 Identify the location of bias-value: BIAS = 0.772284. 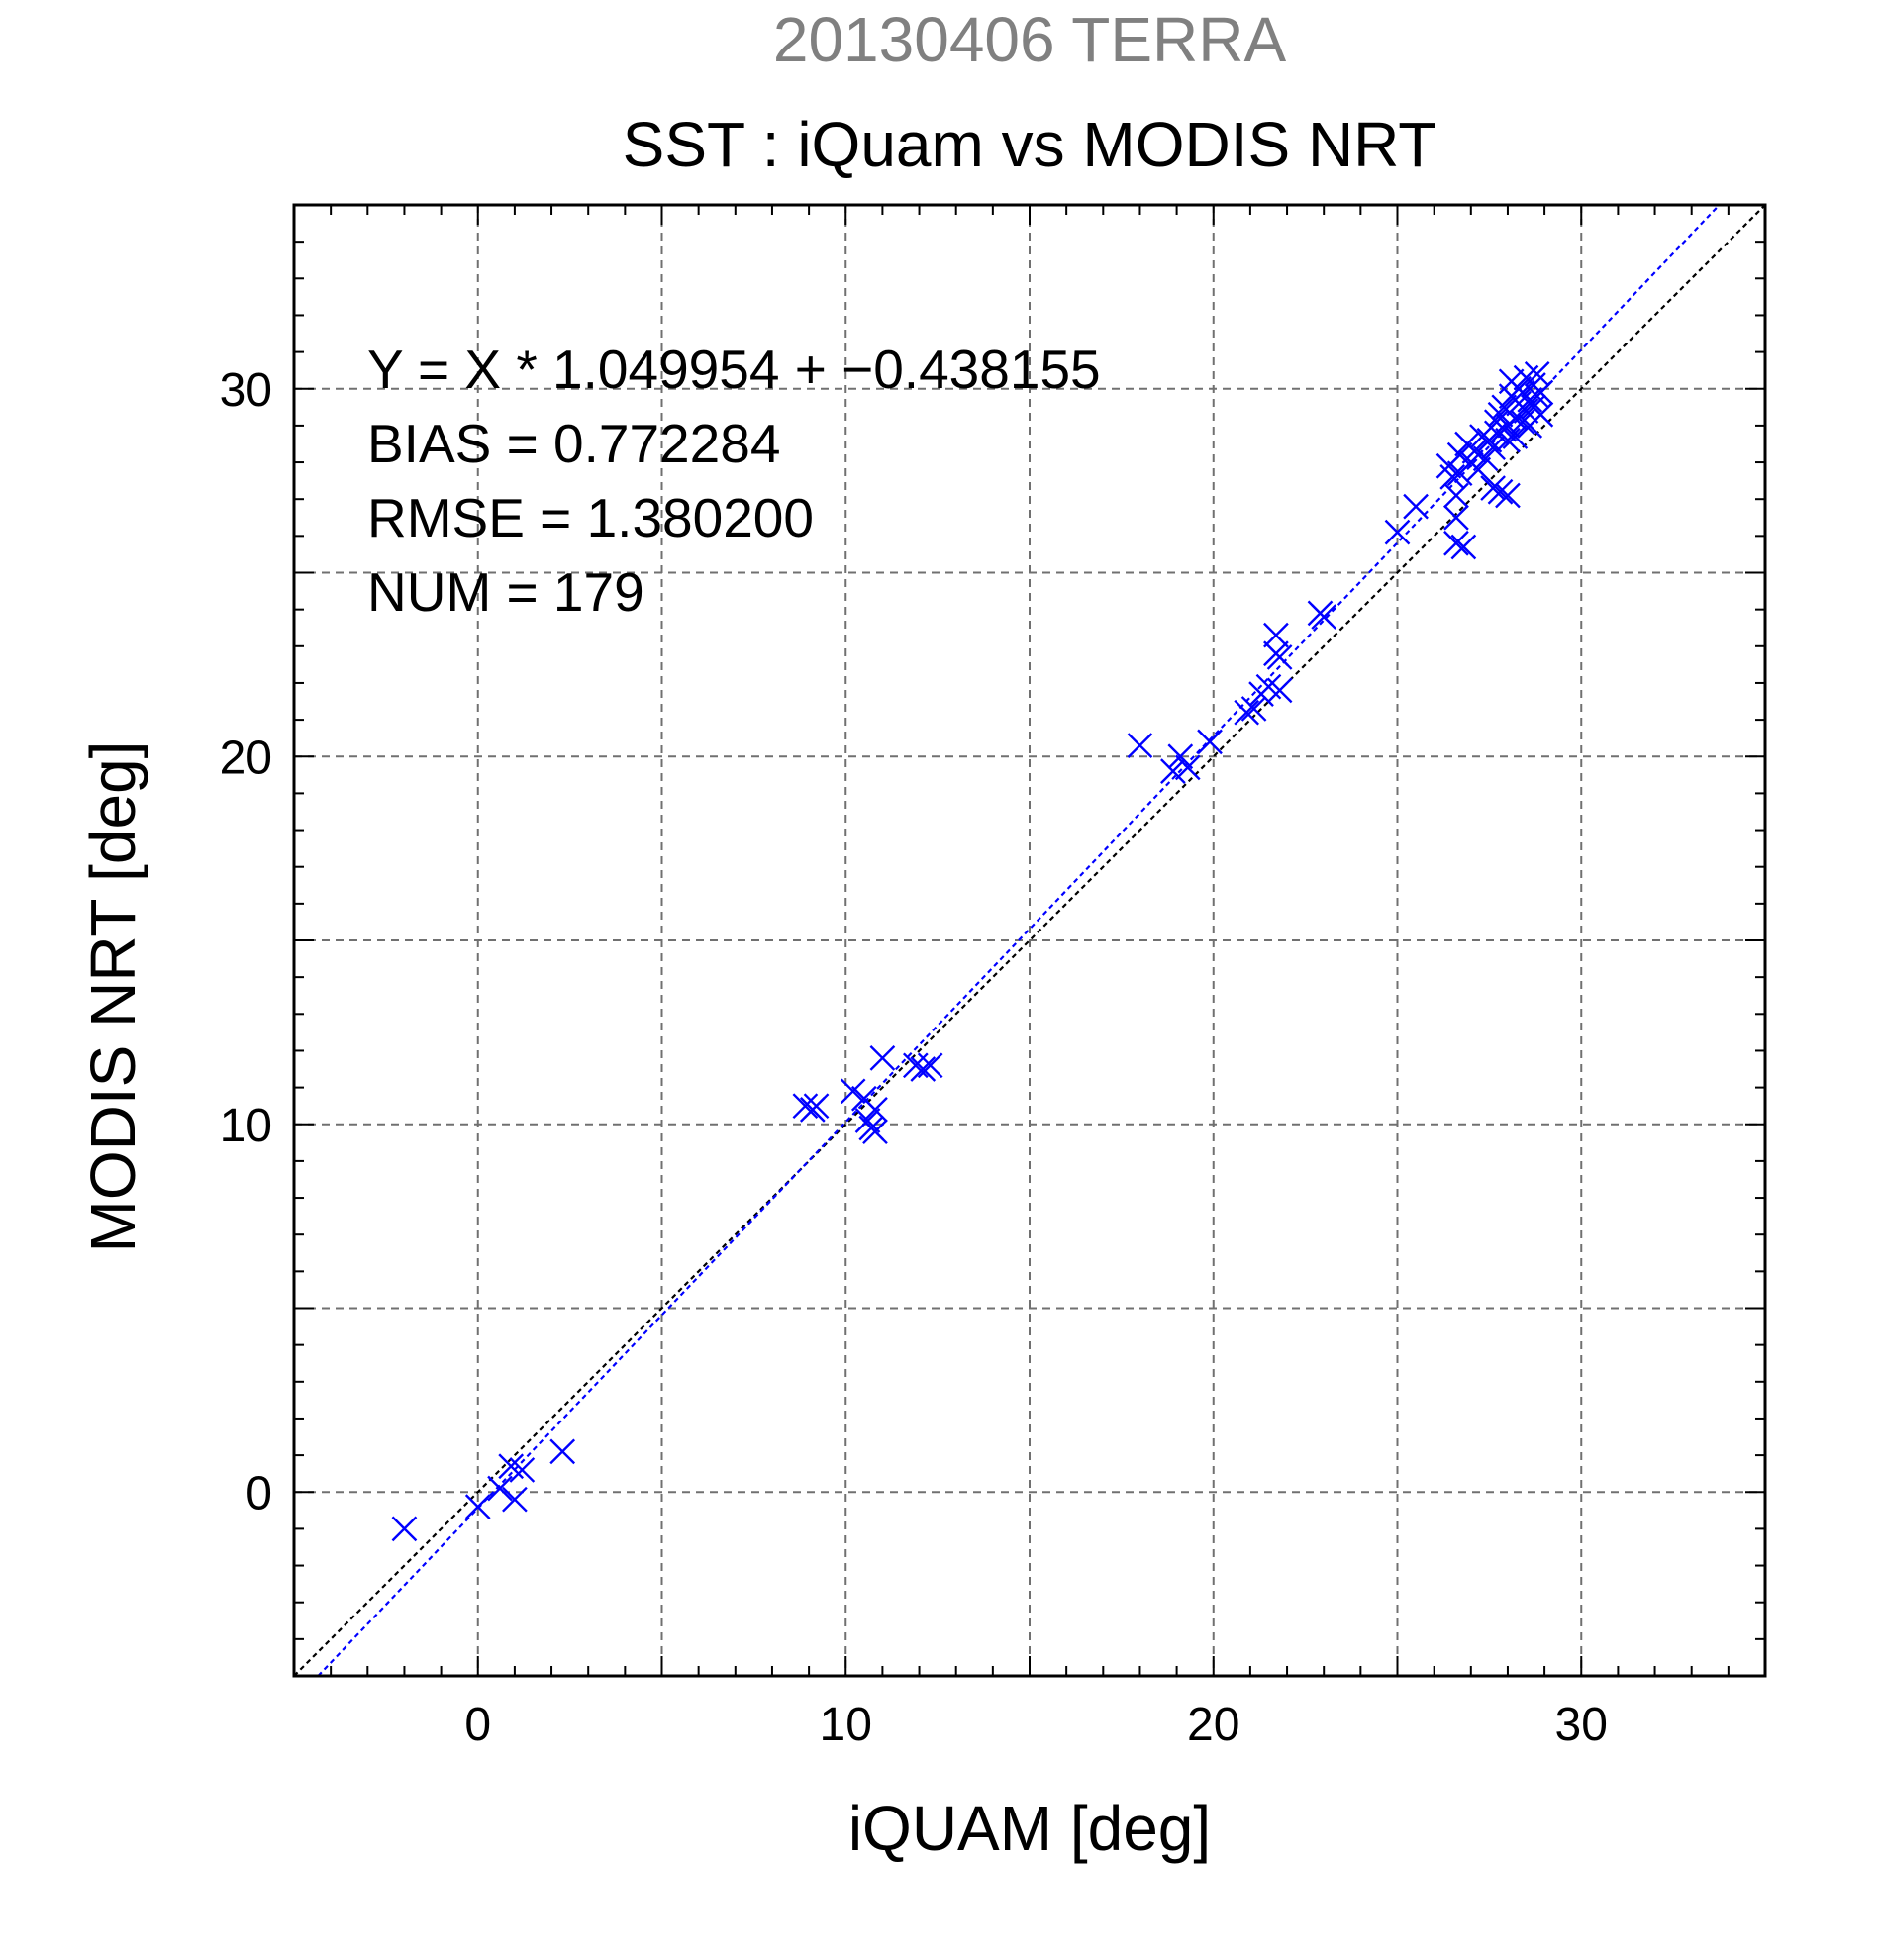
(573, 443).